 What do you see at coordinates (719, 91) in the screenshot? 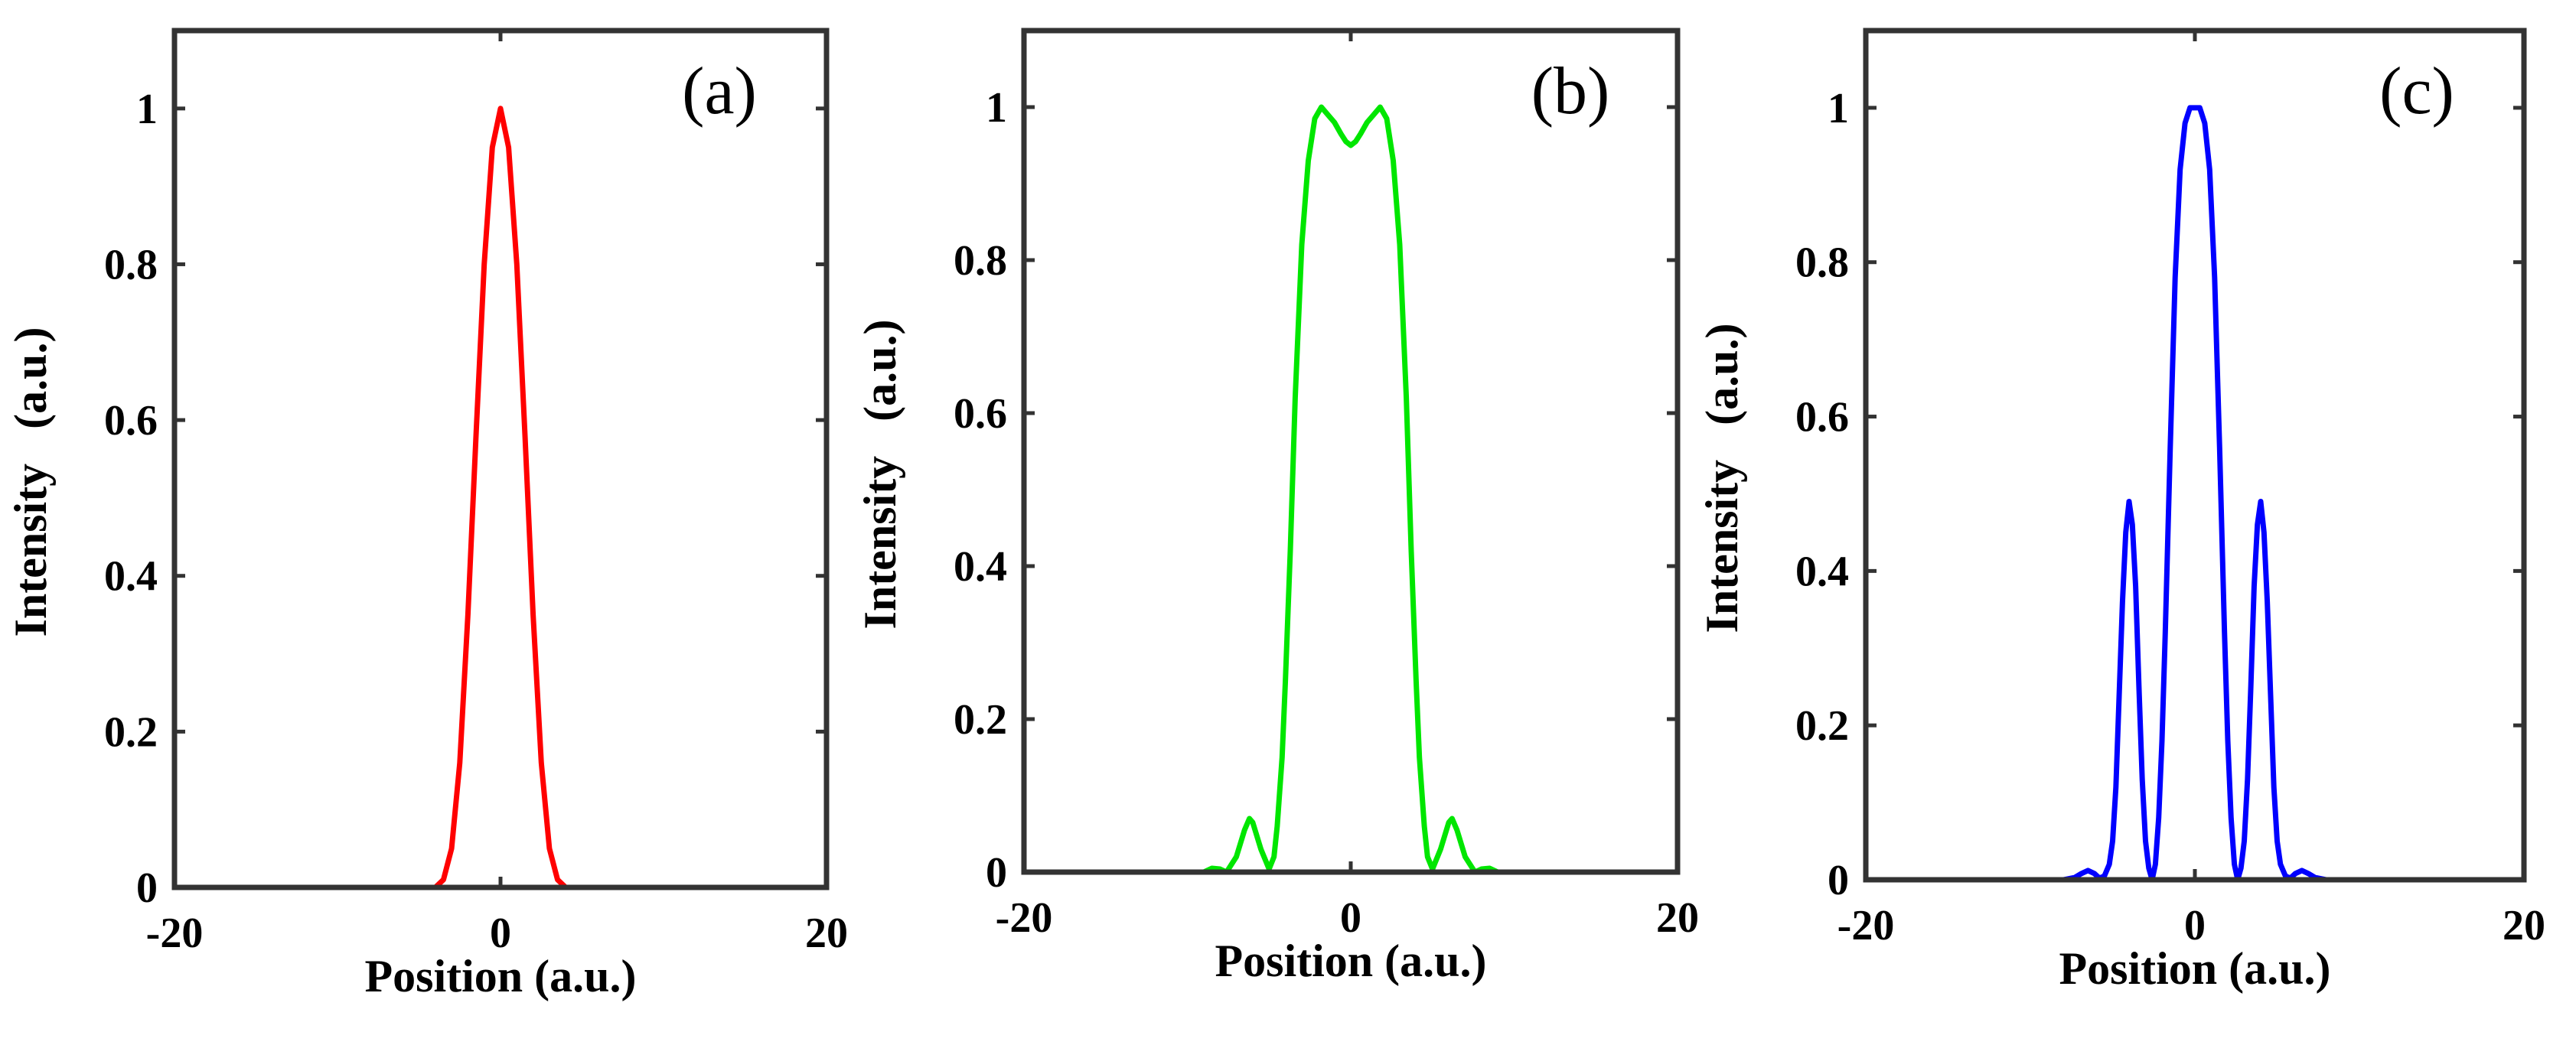
I see `panel-label: (a)` at bounding box center [719, 91].